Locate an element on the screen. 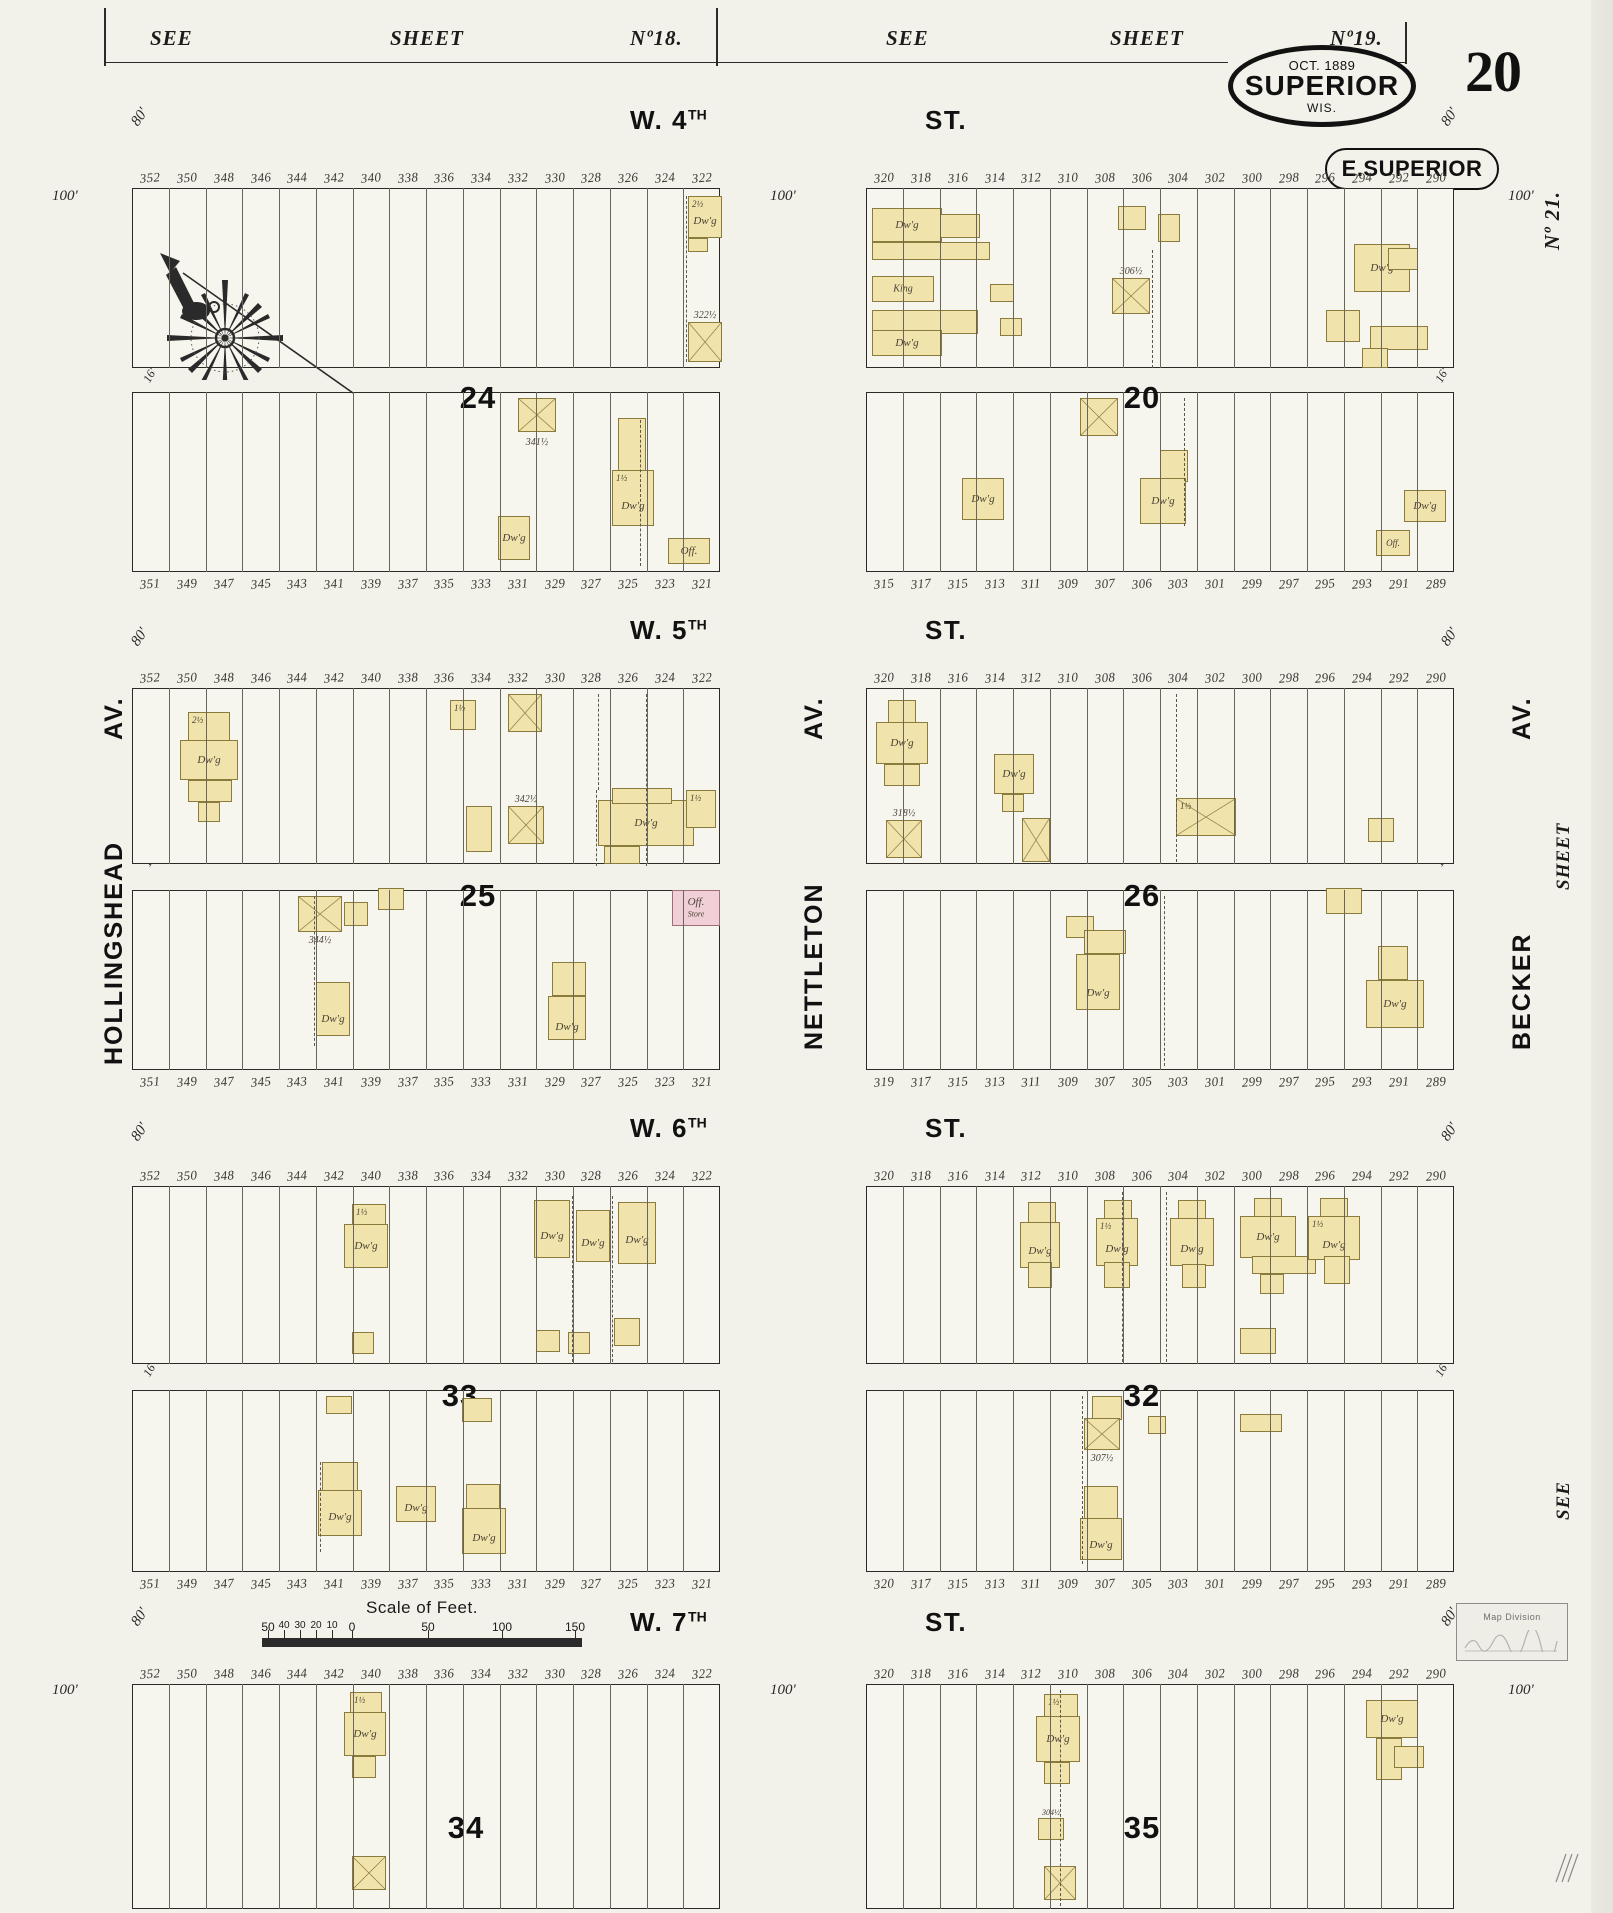 This screenshot has height=1913, width=1613. lot-number: 330 is located at coordinates (554, 677).